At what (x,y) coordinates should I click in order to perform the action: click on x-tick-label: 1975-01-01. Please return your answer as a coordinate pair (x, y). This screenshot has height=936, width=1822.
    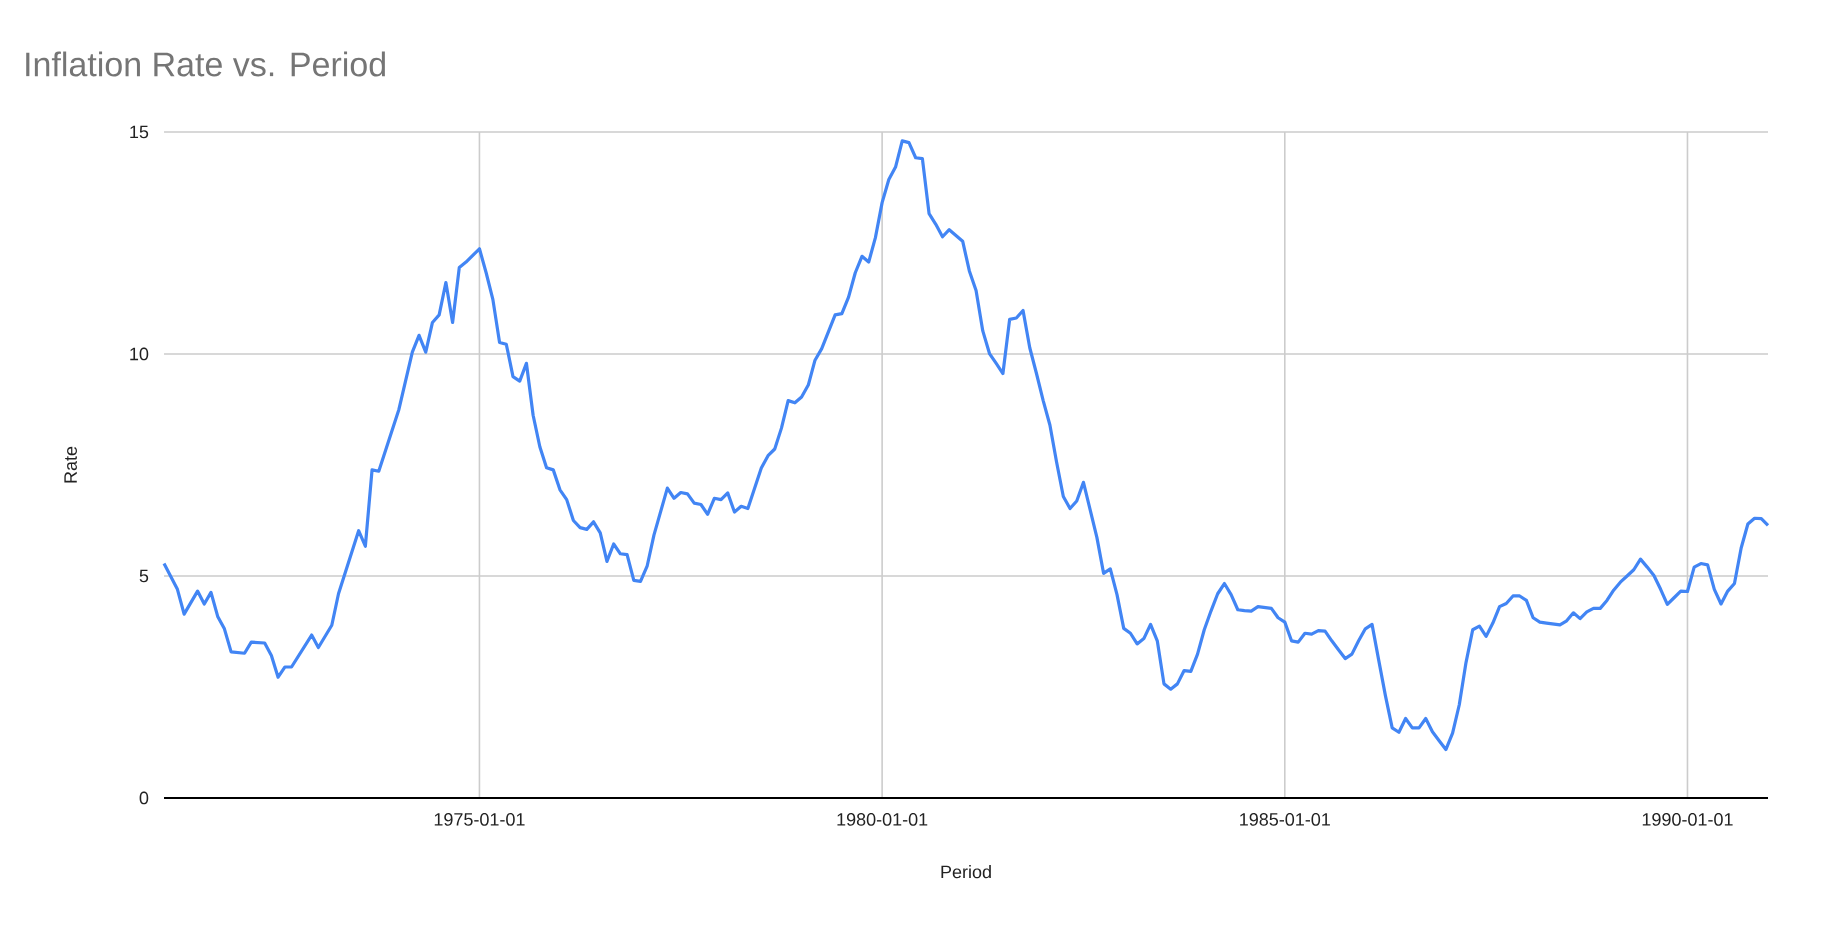
    Looking at the image, I should click on (479, 819).